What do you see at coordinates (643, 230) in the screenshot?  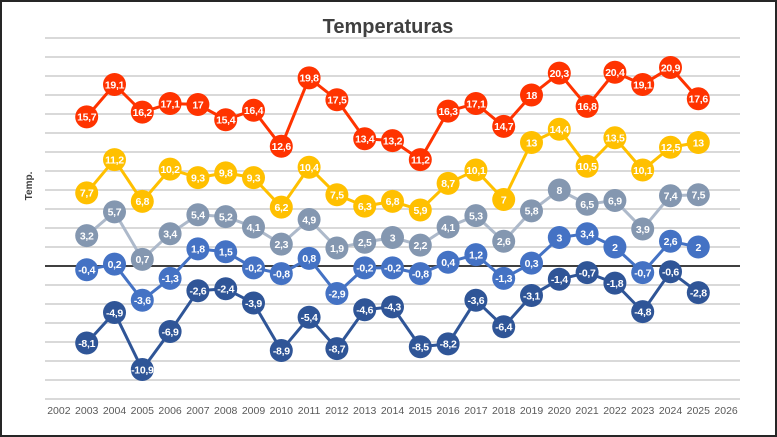 I see `data-label: 3,9` at bounding box center [643, 230].